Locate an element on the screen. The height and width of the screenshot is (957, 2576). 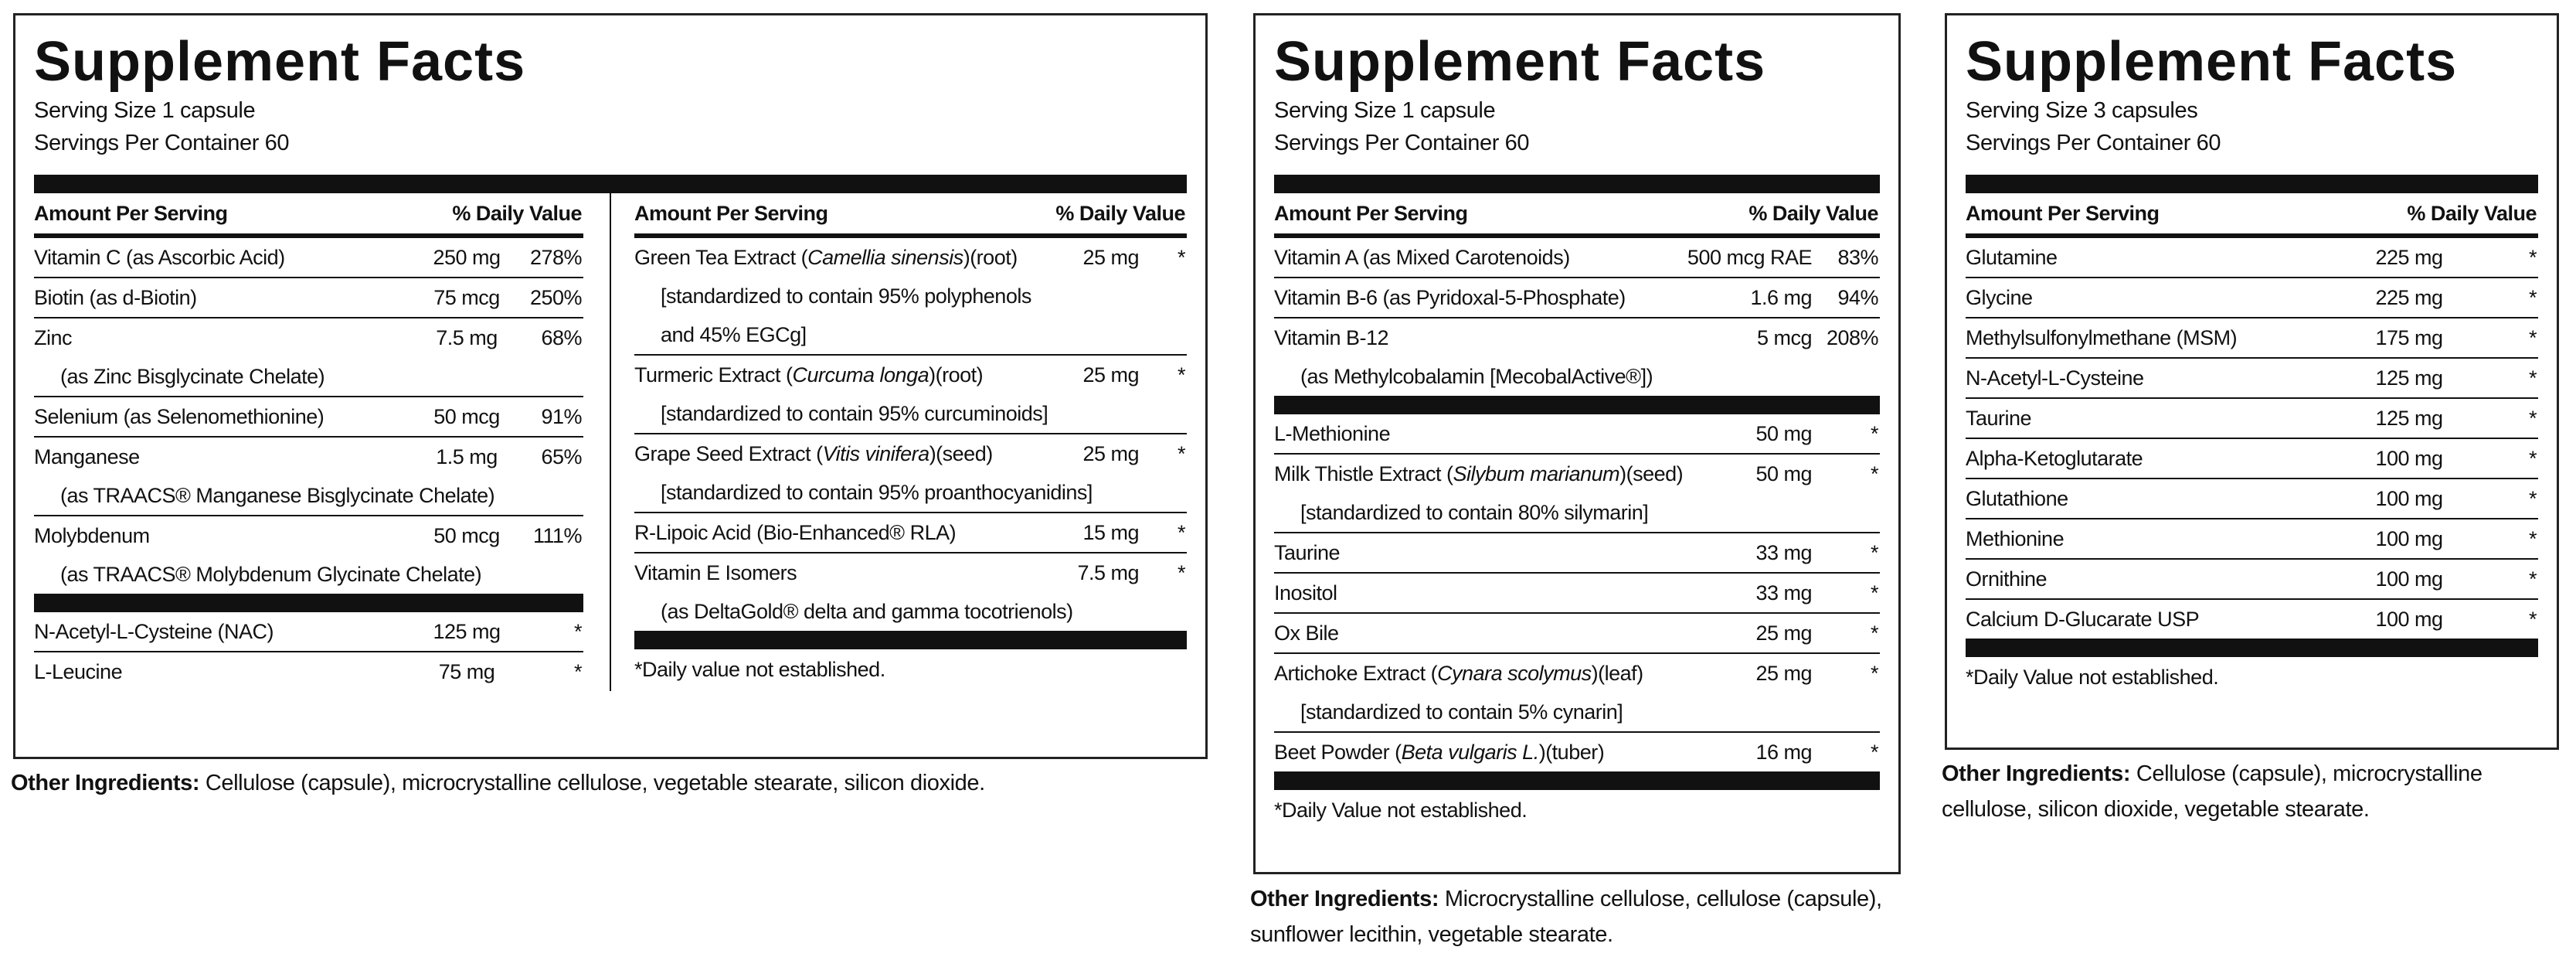
name-part: Methionine is located at coordinates (2015, 539).